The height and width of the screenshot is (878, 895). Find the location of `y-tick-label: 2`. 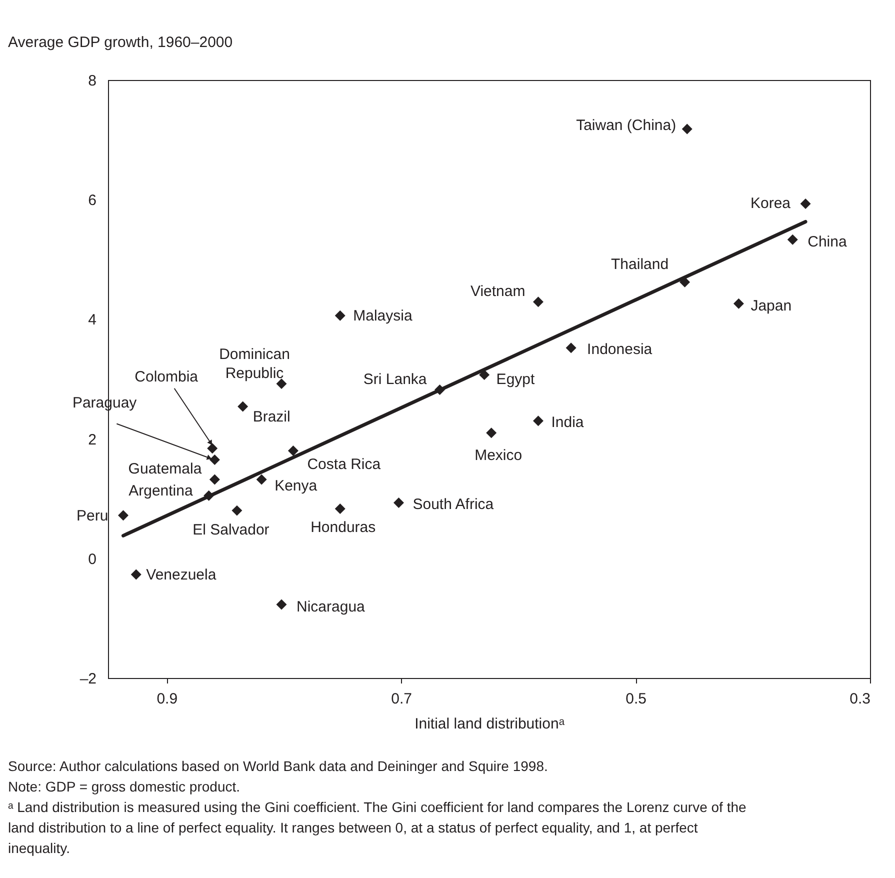

y-tick-label: 2 is located at coordinates (92, 439).